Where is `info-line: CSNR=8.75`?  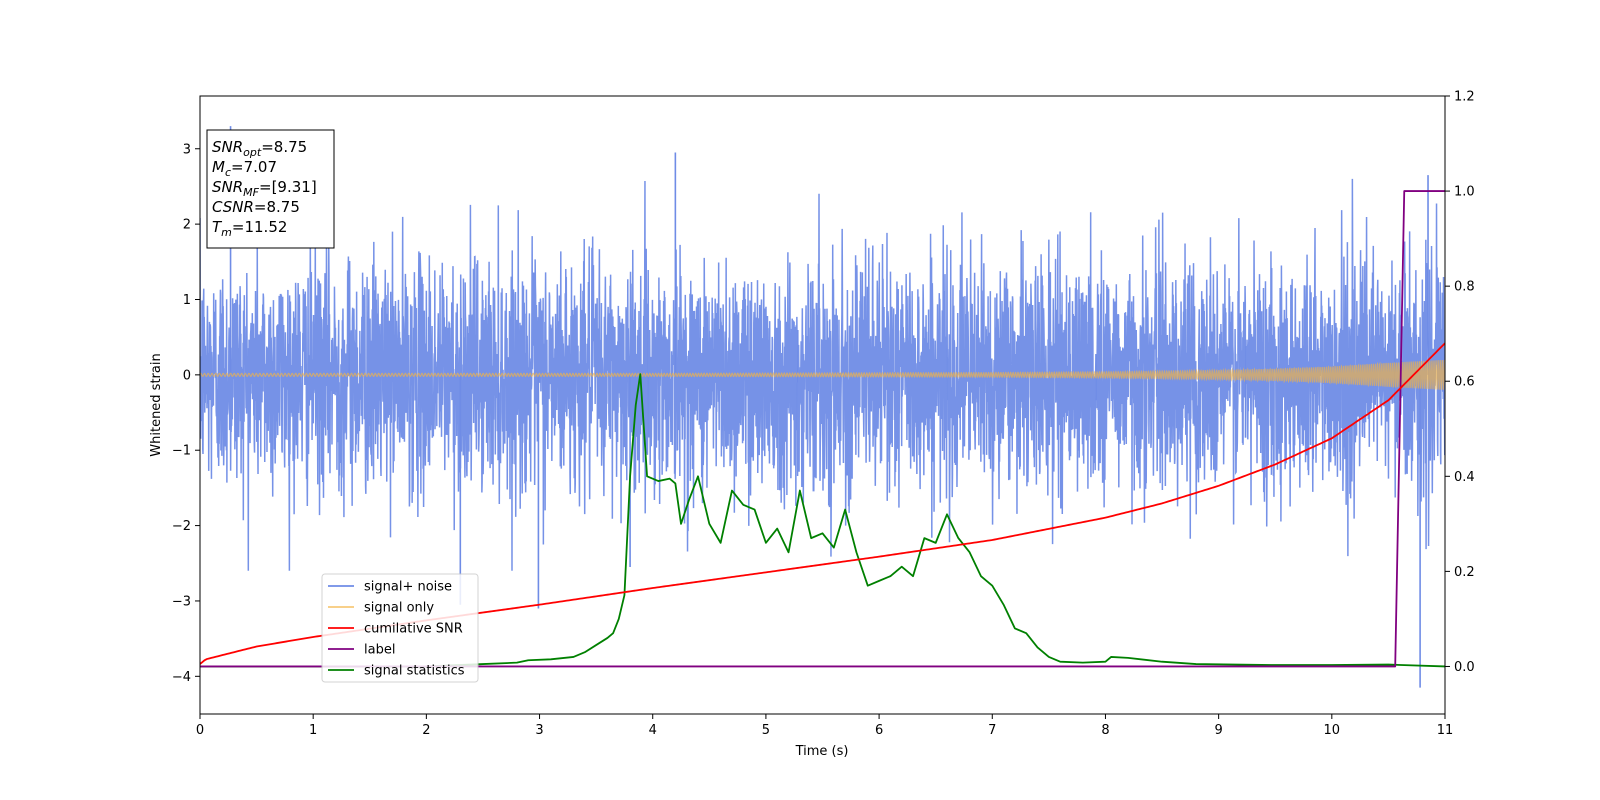 info-line: CSNR=8.75 is located at coordinates (256, 207).